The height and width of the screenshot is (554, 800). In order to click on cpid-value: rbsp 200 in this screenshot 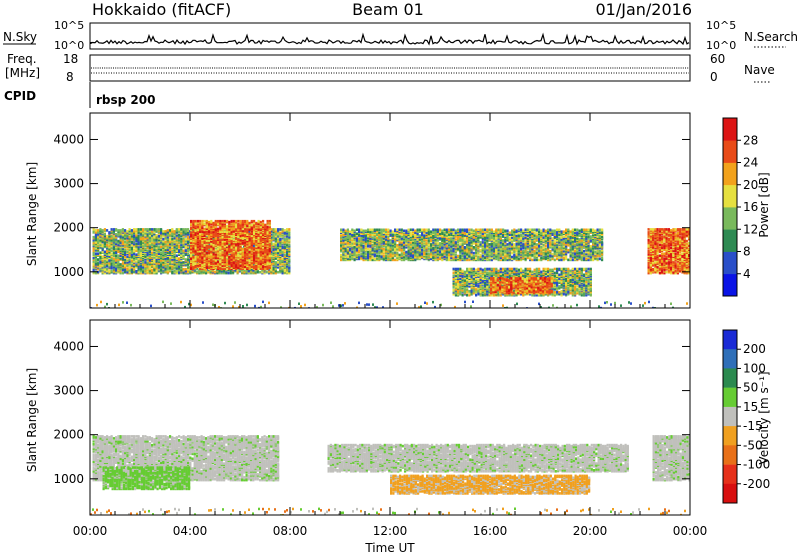, I will do `click(125, 100)`.